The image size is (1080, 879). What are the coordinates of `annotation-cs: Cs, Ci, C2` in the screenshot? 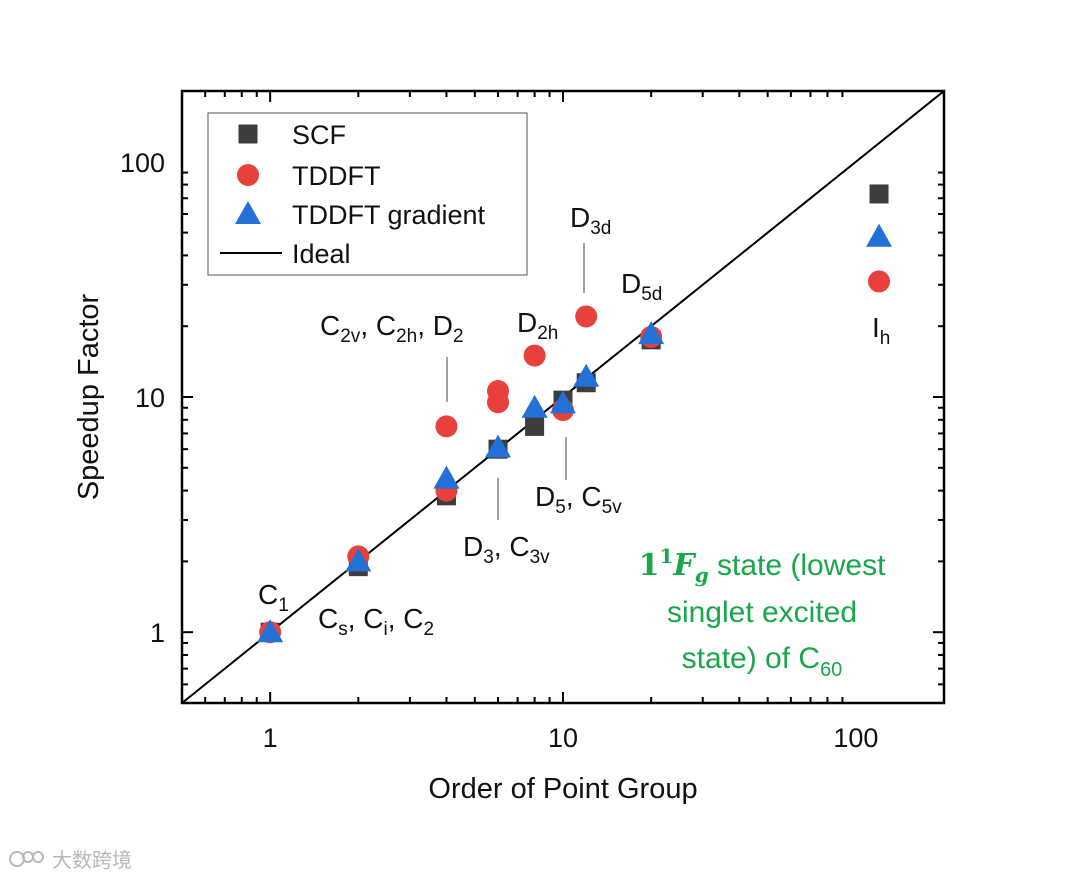 It's located at (376, 621).